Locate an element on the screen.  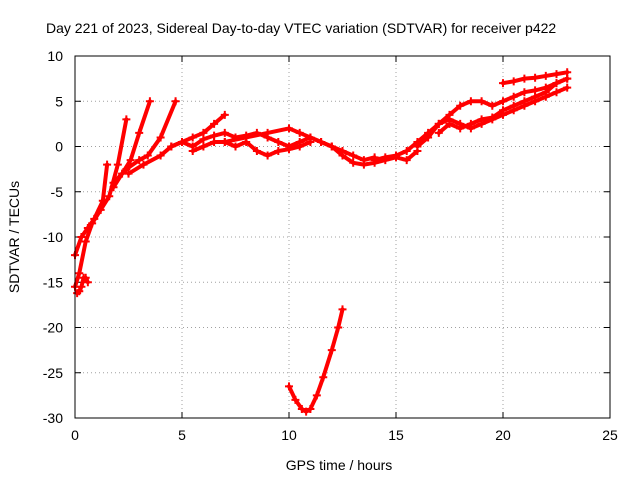
series-track-h is located at coordinates (251, 148).